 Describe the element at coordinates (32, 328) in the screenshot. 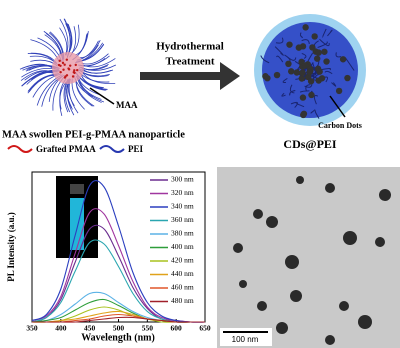

I see `x-tick-label: 350` at that location.